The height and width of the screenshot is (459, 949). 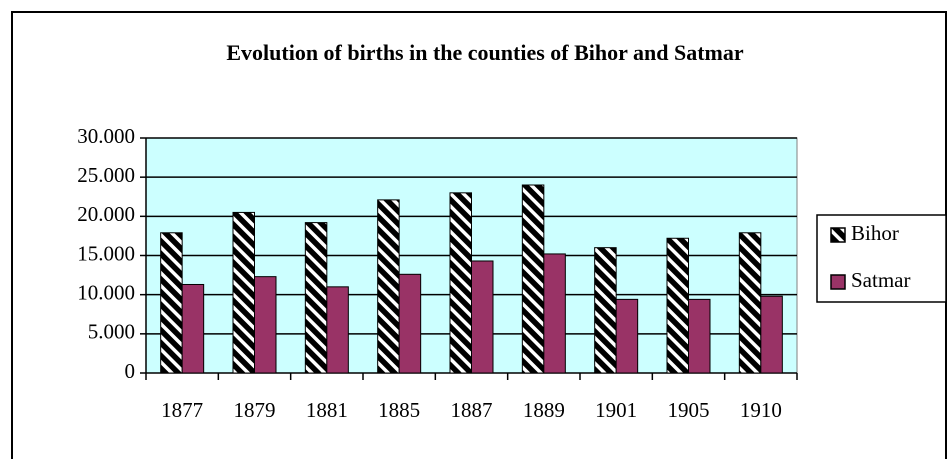 What do you see at coordinates (689, 410) in the screenshot?
I see `x-tick-label: 1905` at bounding box center [689, 410].